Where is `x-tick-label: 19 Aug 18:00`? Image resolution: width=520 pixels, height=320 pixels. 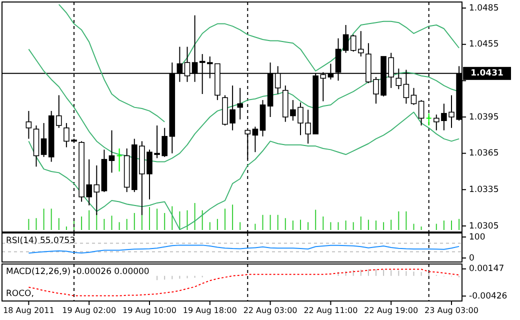 x-tick-label: 19 Aug 18:00 is located at coordinates (209, 310).